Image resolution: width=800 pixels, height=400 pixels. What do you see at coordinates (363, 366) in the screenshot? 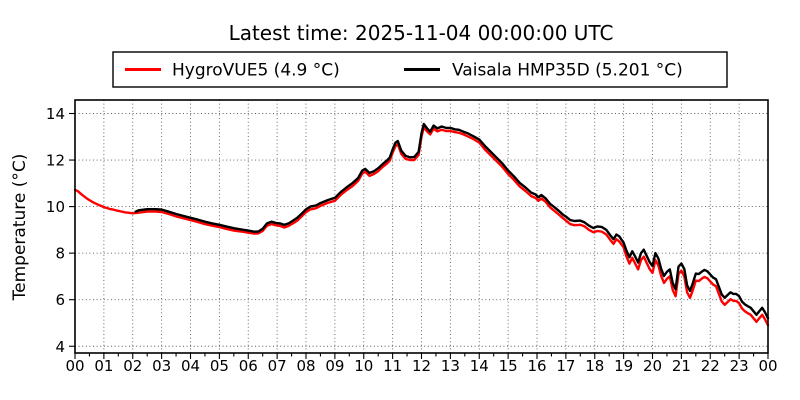
I see `x-tick-label: 10` at bounding box center [363, 366].